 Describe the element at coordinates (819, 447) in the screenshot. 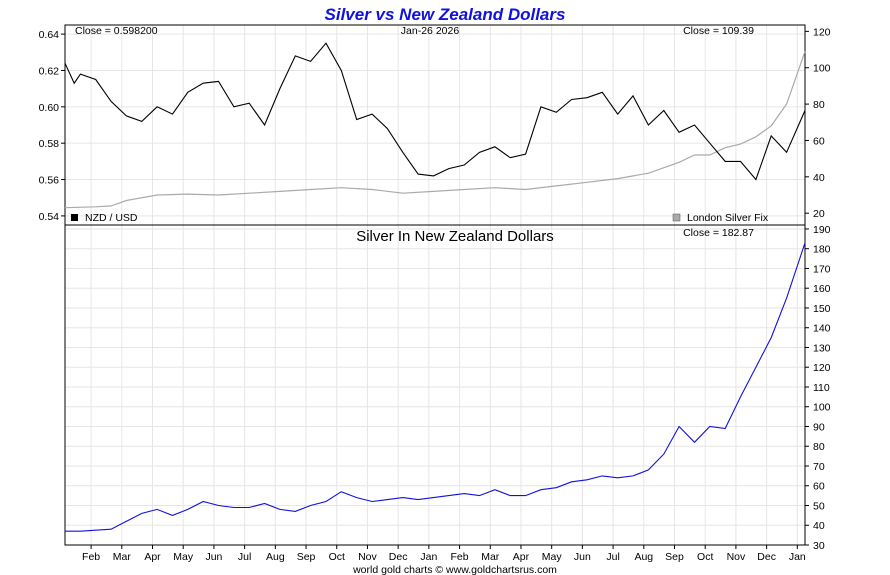

I see `bottom-right-tick-label: 80` at that location.